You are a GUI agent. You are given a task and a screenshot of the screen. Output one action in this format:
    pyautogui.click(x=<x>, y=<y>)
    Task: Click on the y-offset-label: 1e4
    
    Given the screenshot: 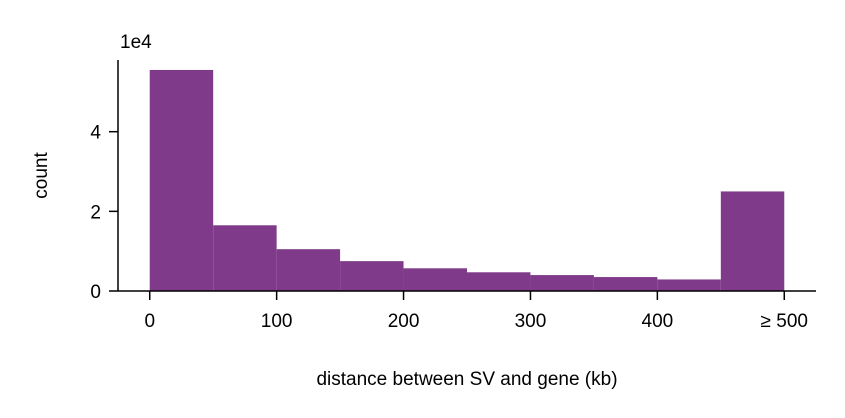 What is the action you would take?
    pyautogui.click(x=136, y=42)
    